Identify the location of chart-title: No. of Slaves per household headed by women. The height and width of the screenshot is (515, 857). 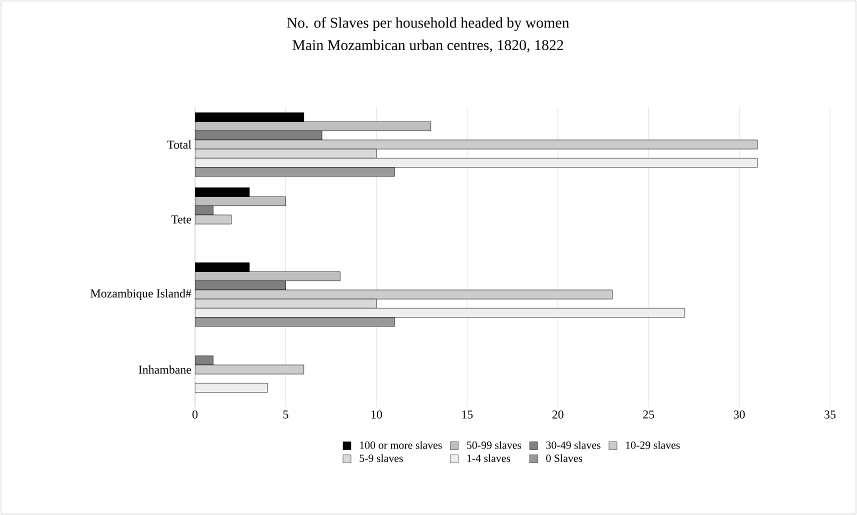
(428, 24).